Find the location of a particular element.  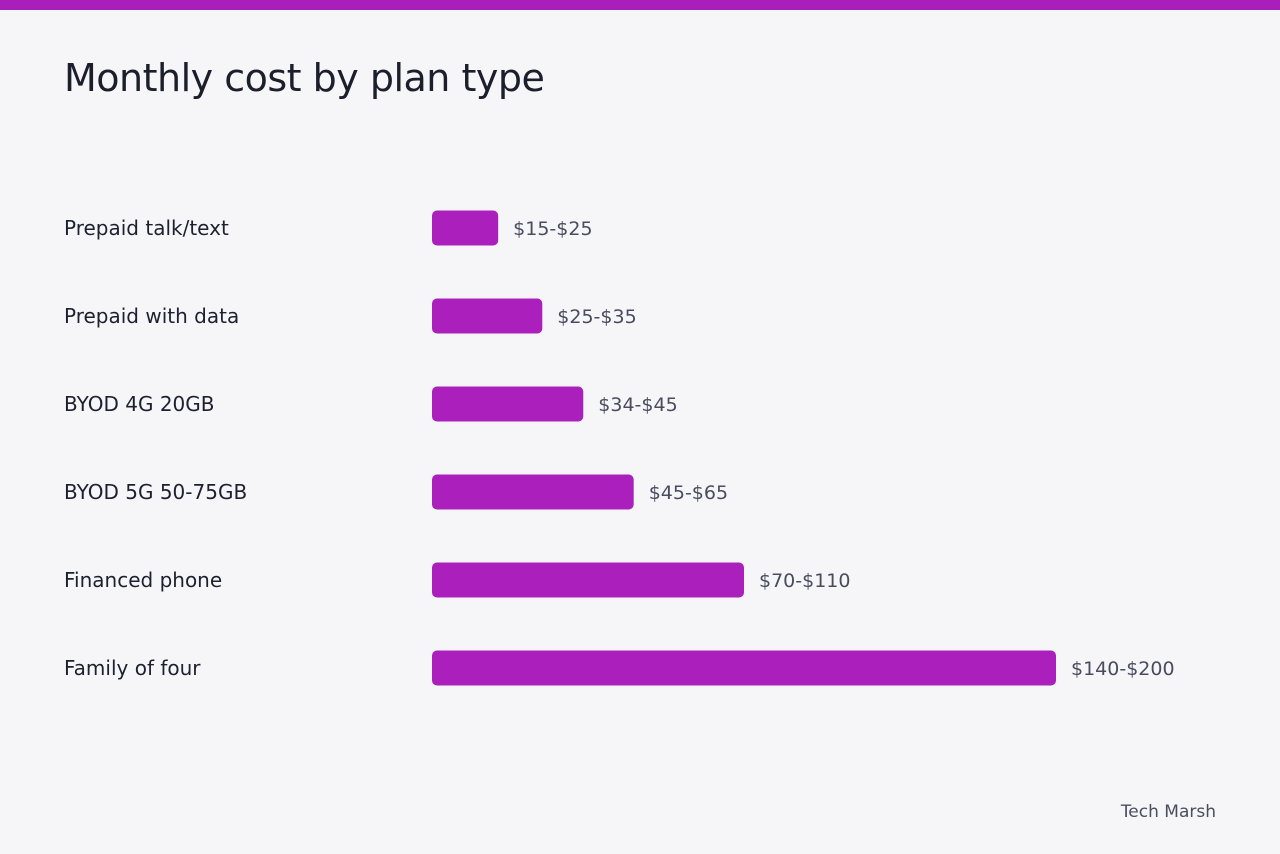

value-label: $140-$200 is located at coordinates (1123, 669).